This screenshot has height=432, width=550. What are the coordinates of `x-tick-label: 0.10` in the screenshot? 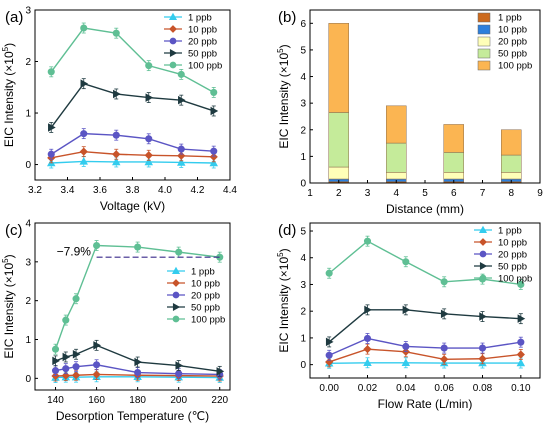 It's located at (521, 388).